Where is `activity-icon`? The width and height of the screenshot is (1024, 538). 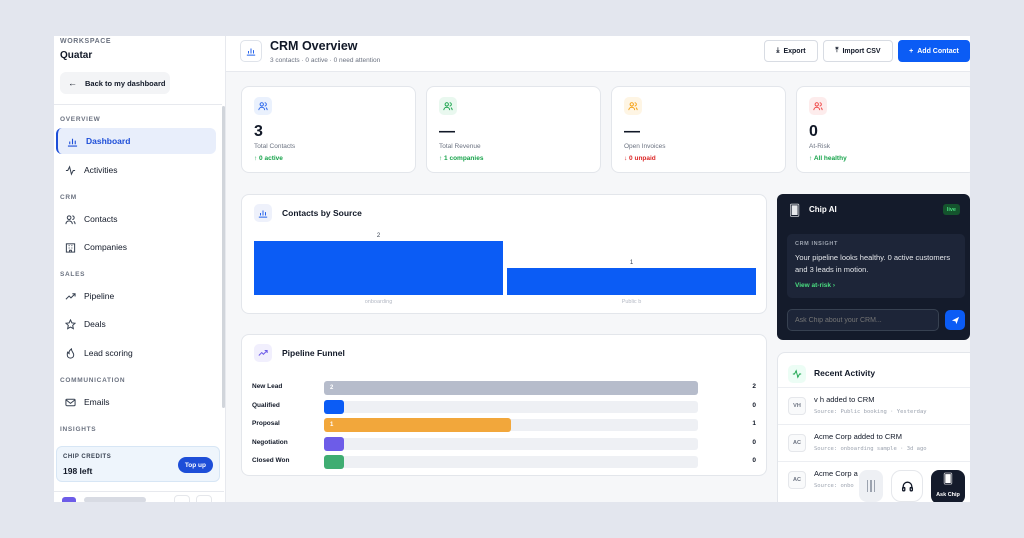
activity-icon is located at coordinates (797, 374).